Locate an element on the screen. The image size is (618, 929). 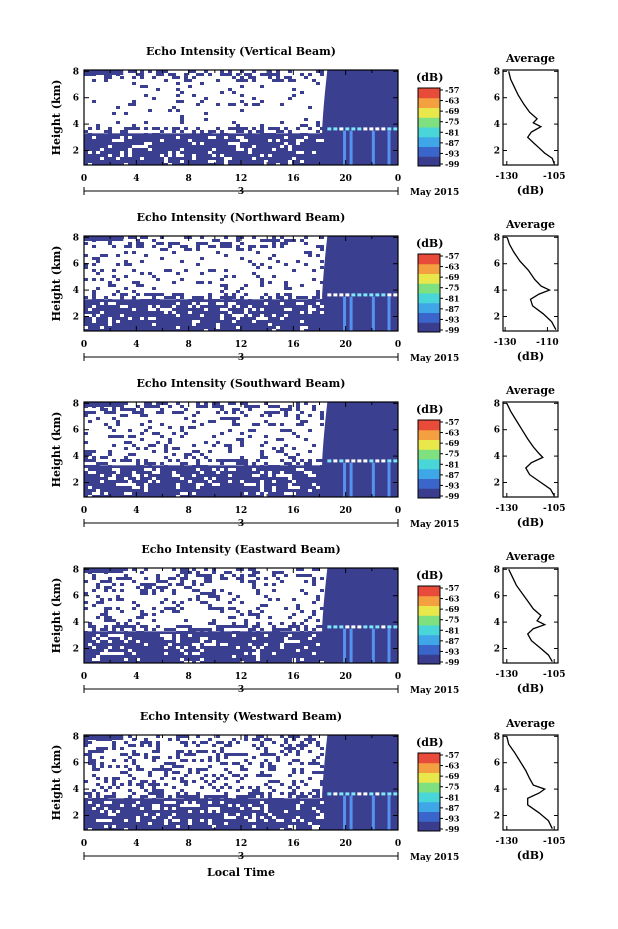
colorbar-tick-label: -81 is located at coordinates (452, 298).